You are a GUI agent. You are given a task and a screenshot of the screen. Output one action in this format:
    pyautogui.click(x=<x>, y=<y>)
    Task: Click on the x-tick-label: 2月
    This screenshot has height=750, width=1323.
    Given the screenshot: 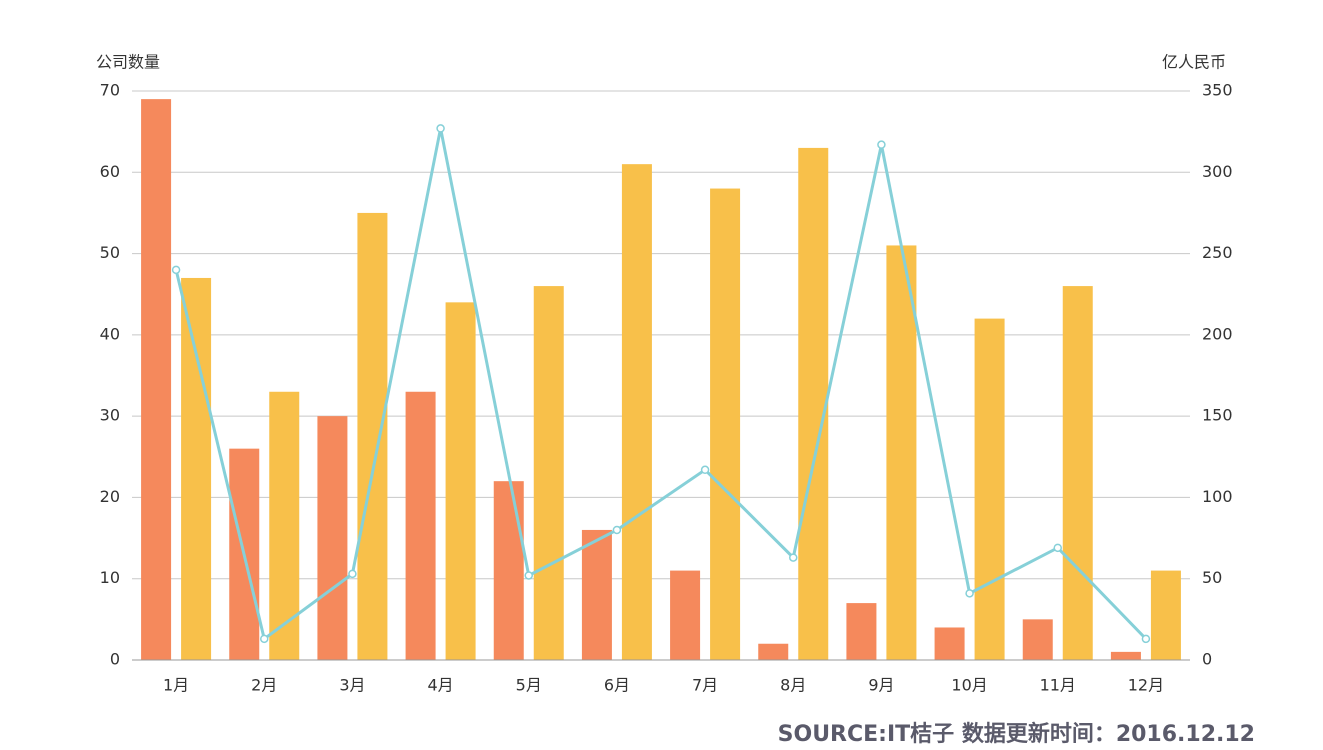 What is the action you would take?
    pyautogui.click(x=264, y=685)
    